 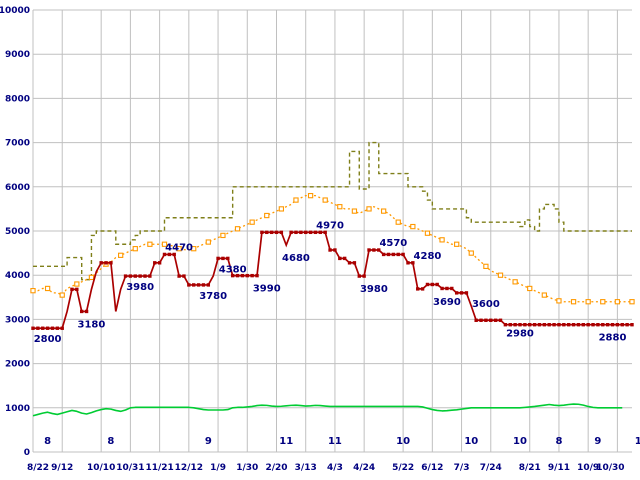 I want to click on y-axis-tick-label: 9000, so click(x=17, y=55).